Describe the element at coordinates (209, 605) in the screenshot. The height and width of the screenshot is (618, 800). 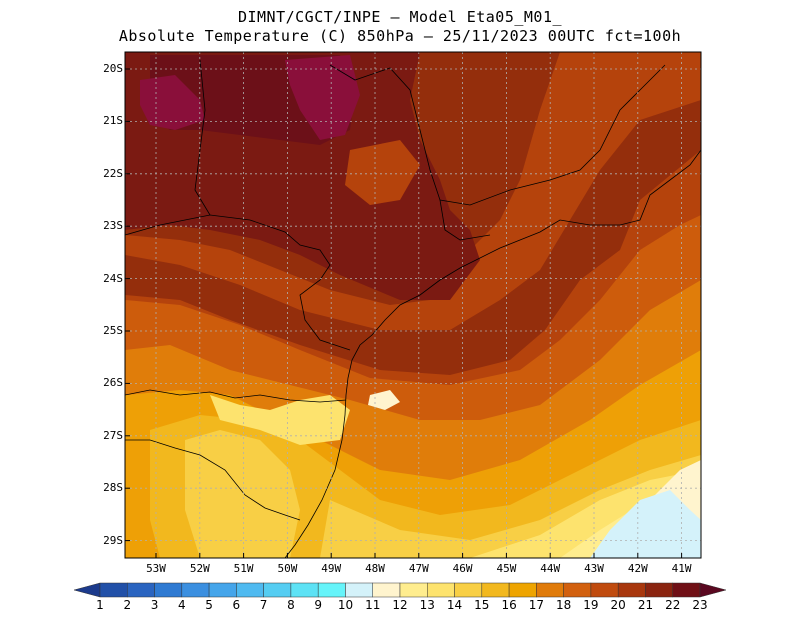
I see `colorbar-level-label: 5` at that location.